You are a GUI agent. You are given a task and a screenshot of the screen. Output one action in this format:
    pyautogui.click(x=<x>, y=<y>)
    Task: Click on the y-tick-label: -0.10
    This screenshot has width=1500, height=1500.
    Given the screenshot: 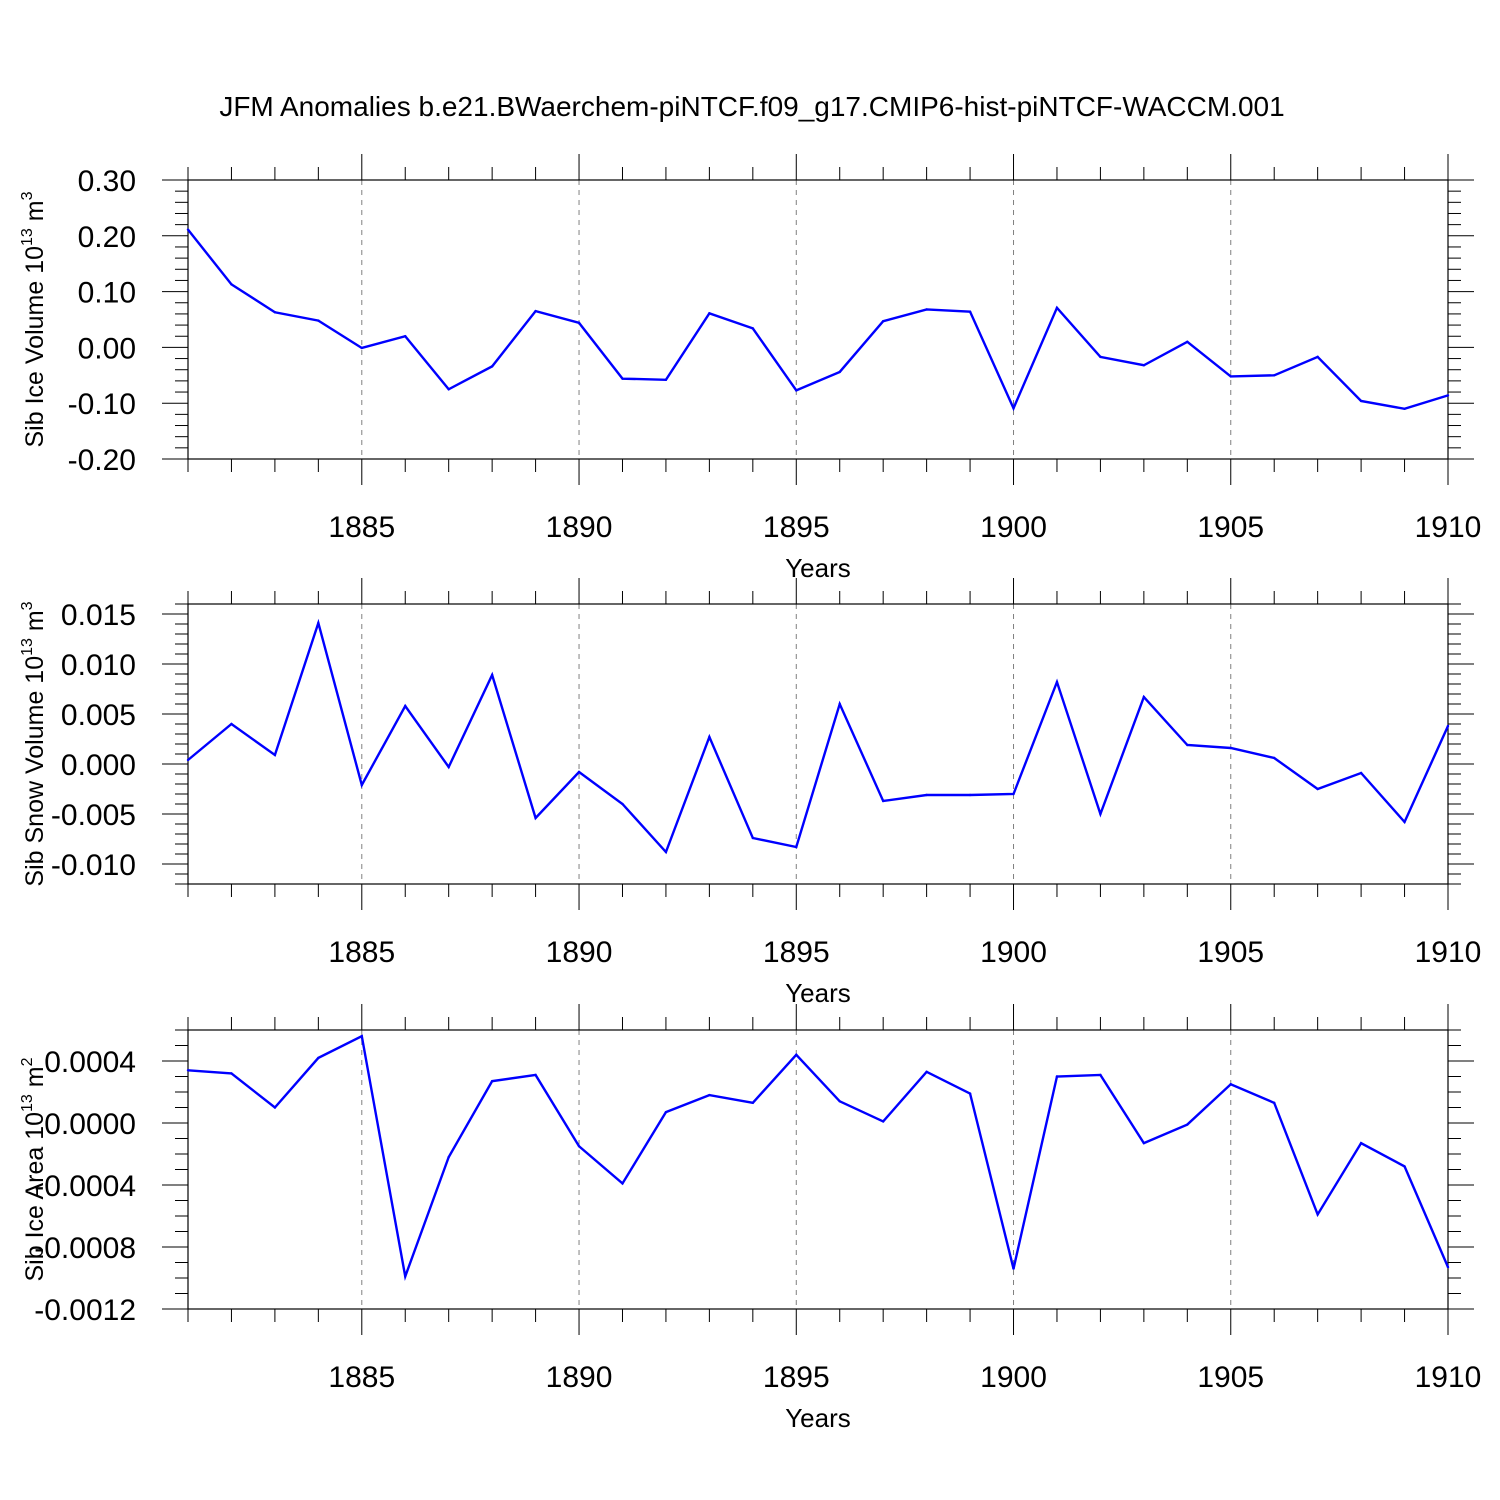 What is the action you would take?
    pyautogui.click(x=102, y=404)
    